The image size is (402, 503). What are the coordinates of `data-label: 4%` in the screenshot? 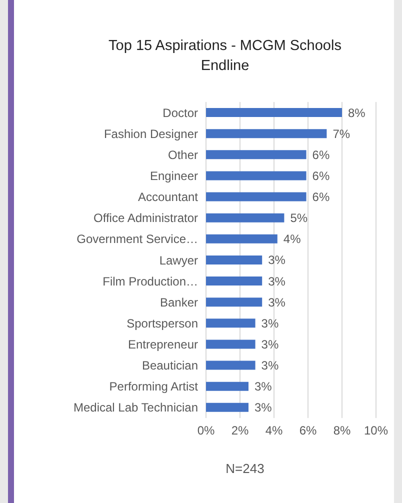 It's located at (292, 239).